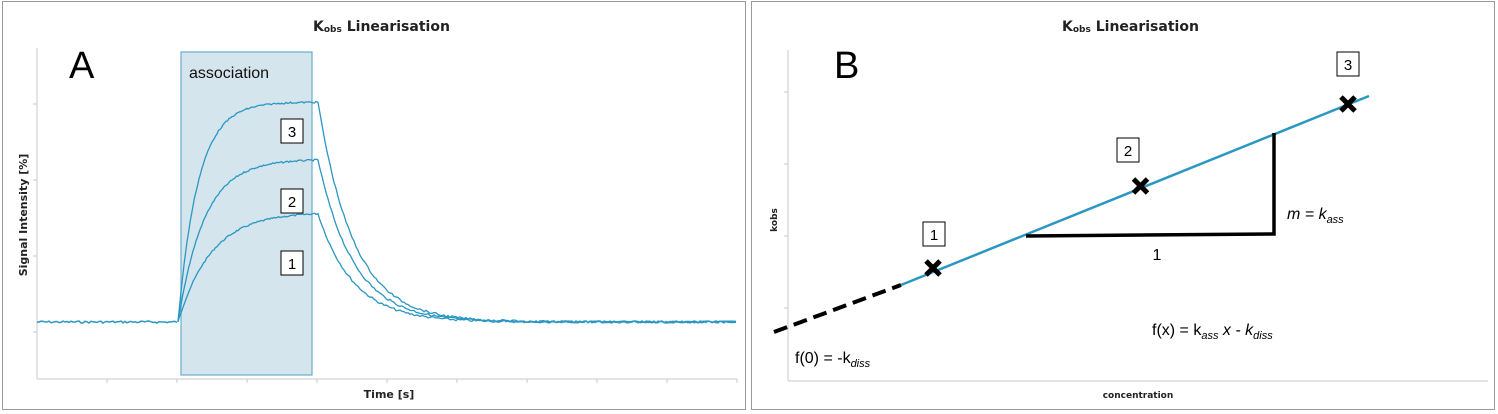 This screenshot has width=1498, height=414. What do you see at coordinates (82, 66) in the screenshot?
I see `panel-a-letter: A` at bounding box center [82, 66].